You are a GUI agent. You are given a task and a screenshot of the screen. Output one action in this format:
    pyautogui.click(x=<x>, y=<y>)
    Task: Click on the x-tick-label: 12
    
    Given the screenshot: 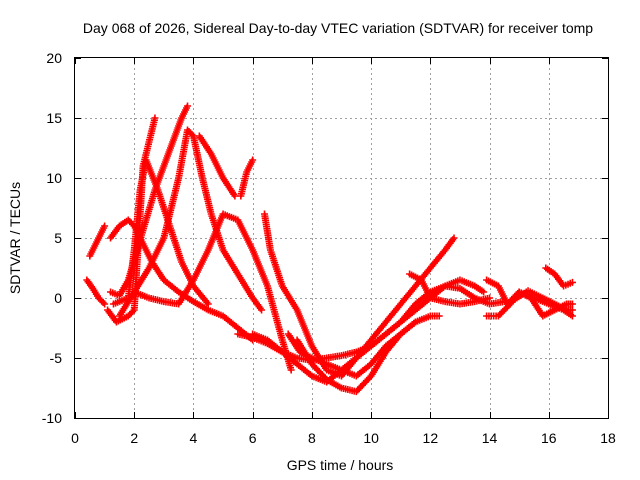 What is the action you would take?
    pyautogui.click(x=431, y=438)
    